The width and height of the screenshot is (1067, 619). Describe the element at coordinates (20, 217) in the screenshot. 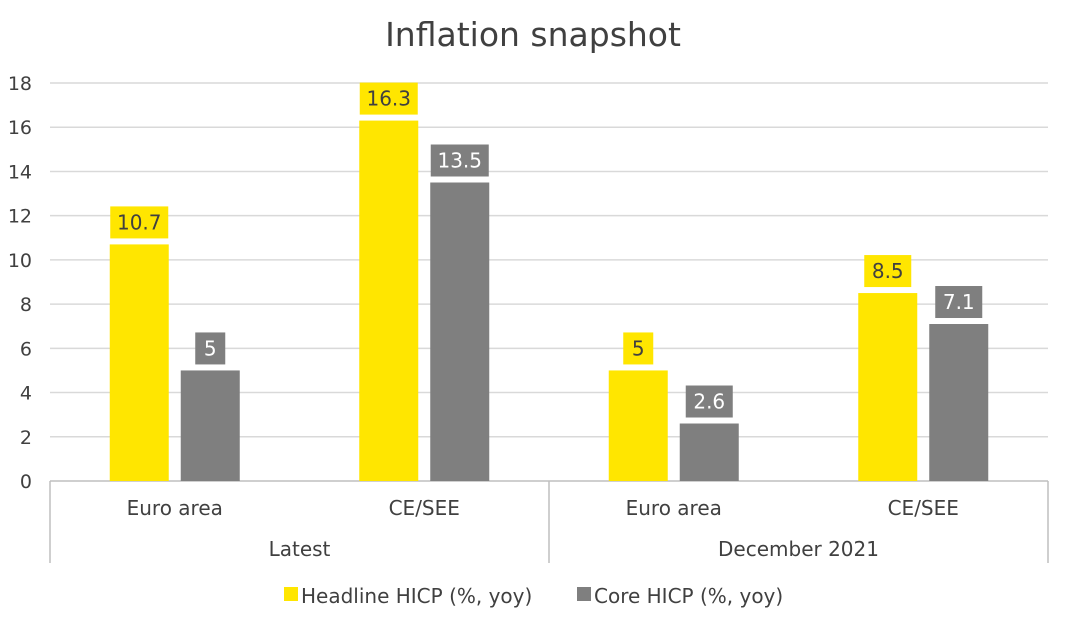

I see `y-tick-label: 12` at that location.